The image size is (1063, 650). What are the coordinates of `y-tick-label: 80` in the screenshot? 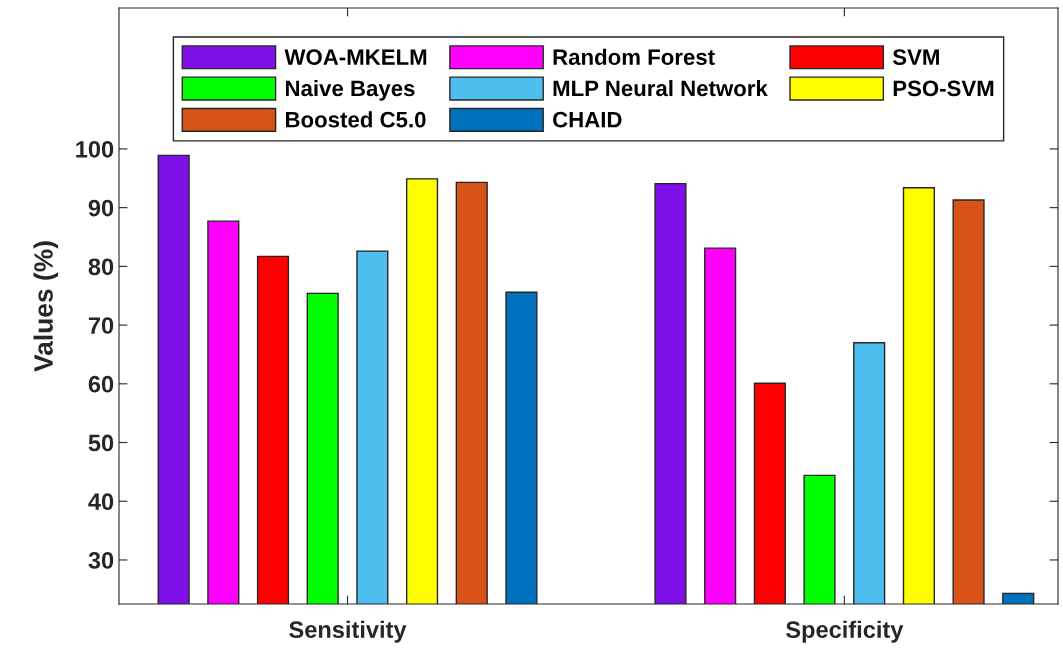 It's located at (101, 267).